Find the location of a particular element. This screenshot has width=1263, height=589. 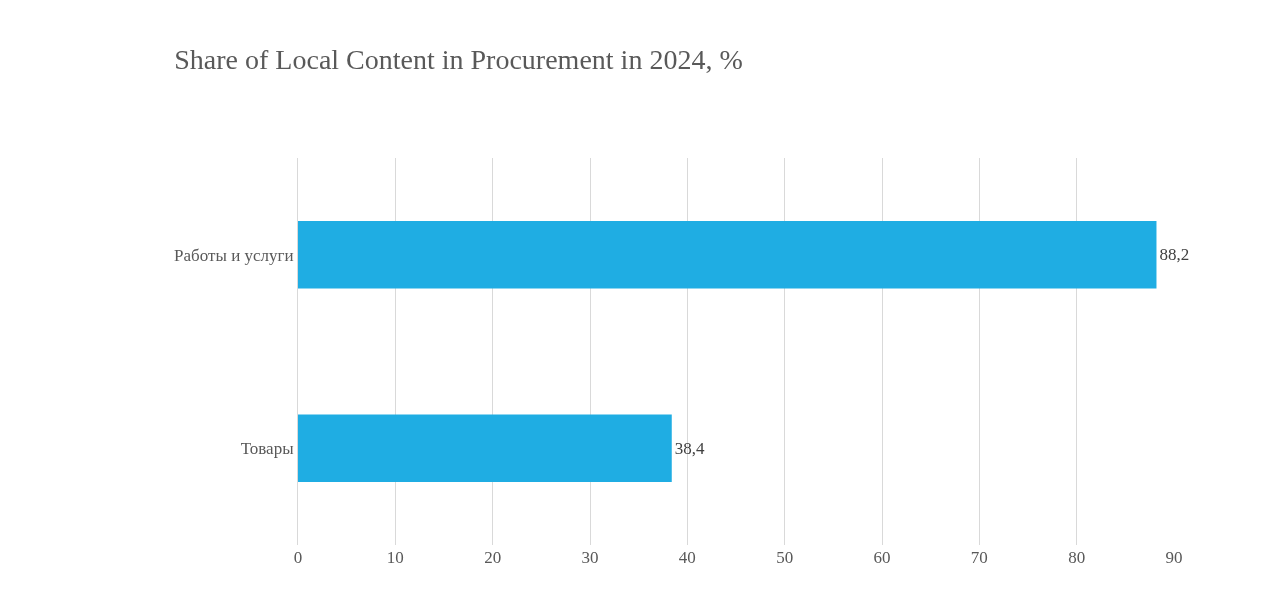

data-label: 38,4 is located at coordinates (690, 448).